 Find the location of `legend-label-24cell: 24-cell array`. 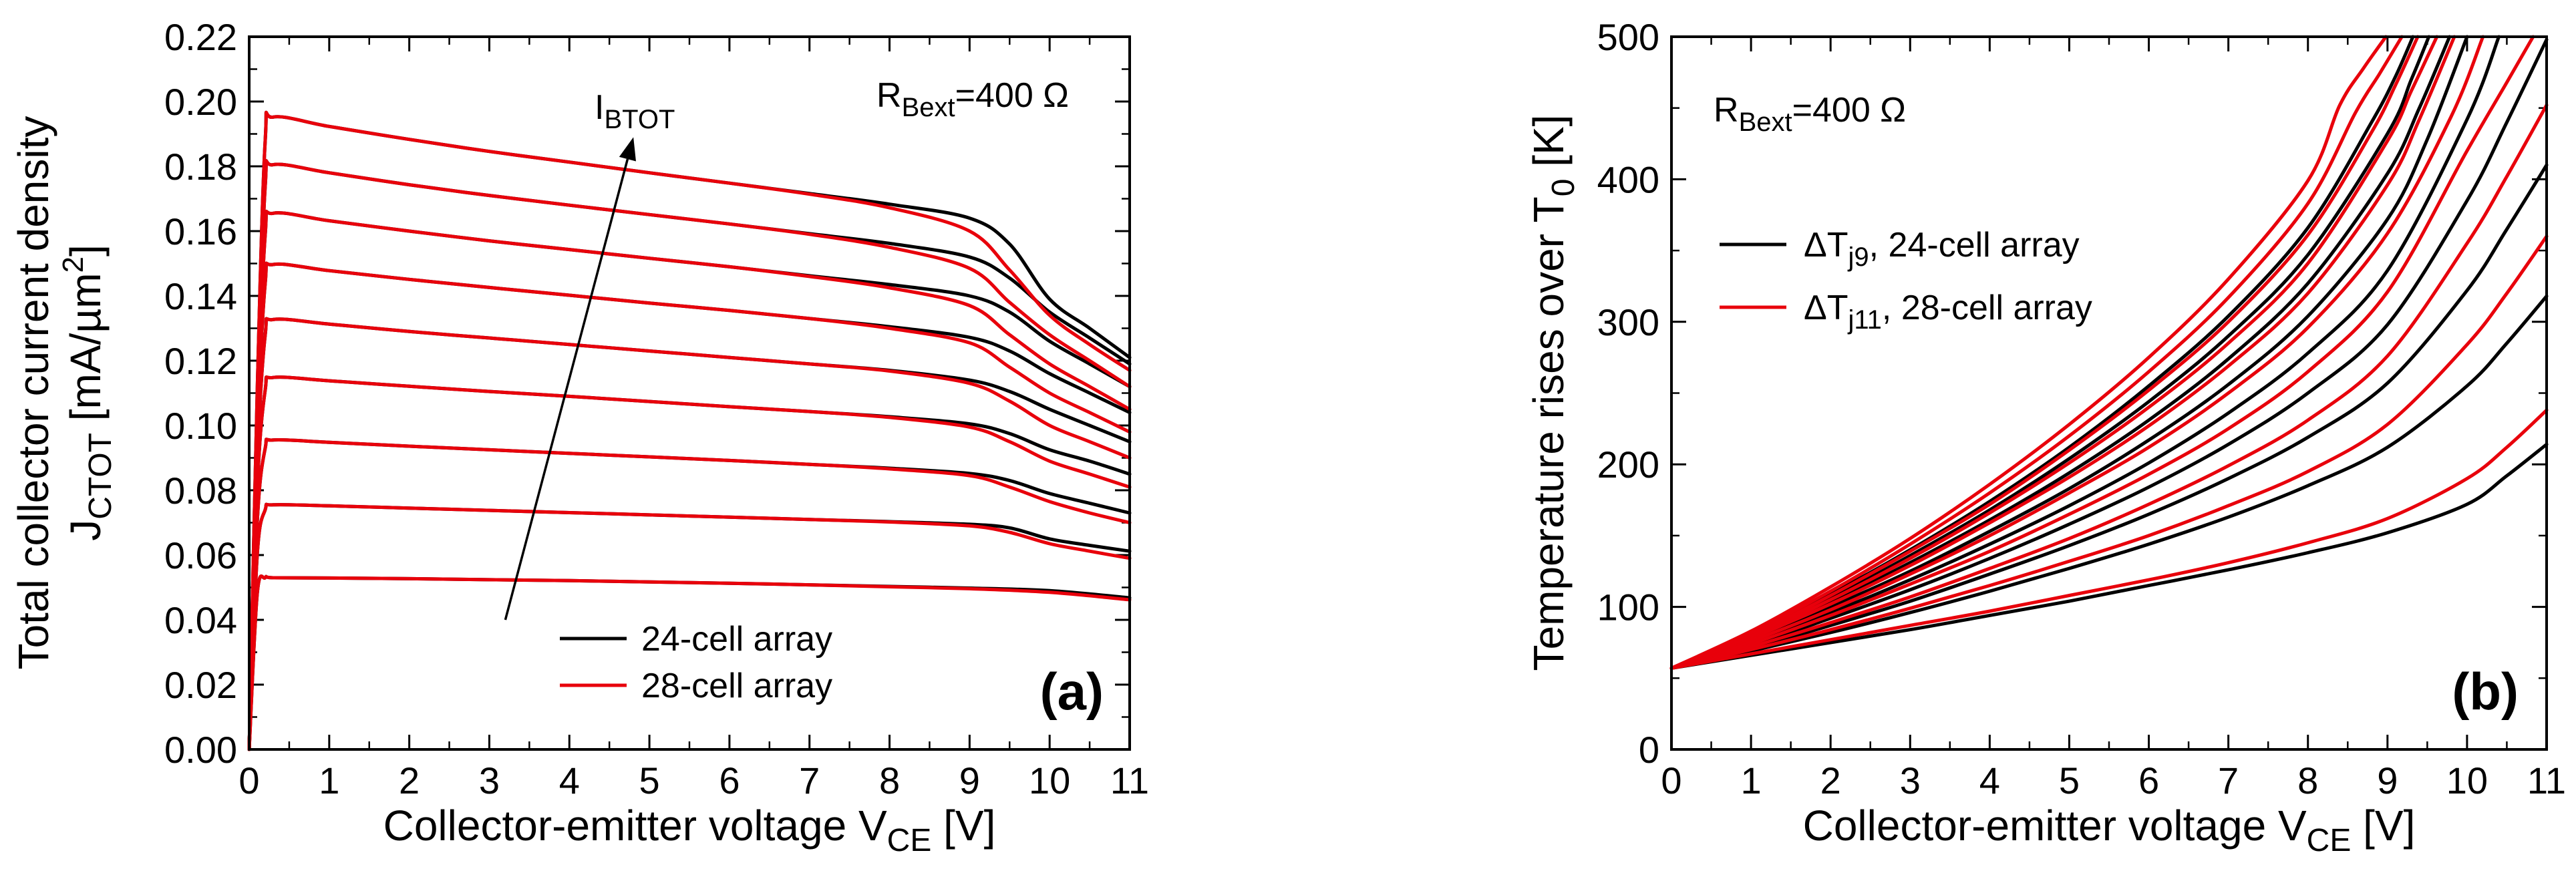

legend-label-24cell: 24-cell array is located at coordinates (736, 639).